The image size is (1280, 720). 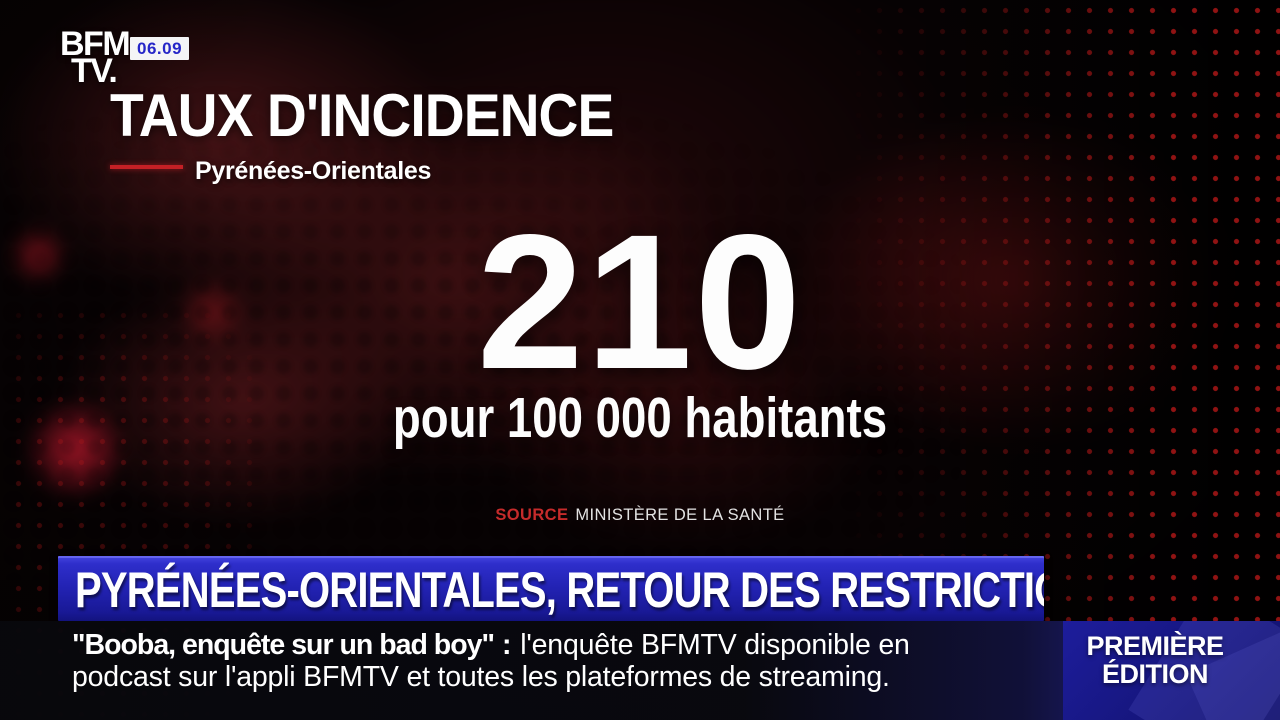 What do you see at coordinates (1155, 646) in the screenshot?
I see `edition-label-line1: PREMIÈRE` at bounding box center [1155, 646].